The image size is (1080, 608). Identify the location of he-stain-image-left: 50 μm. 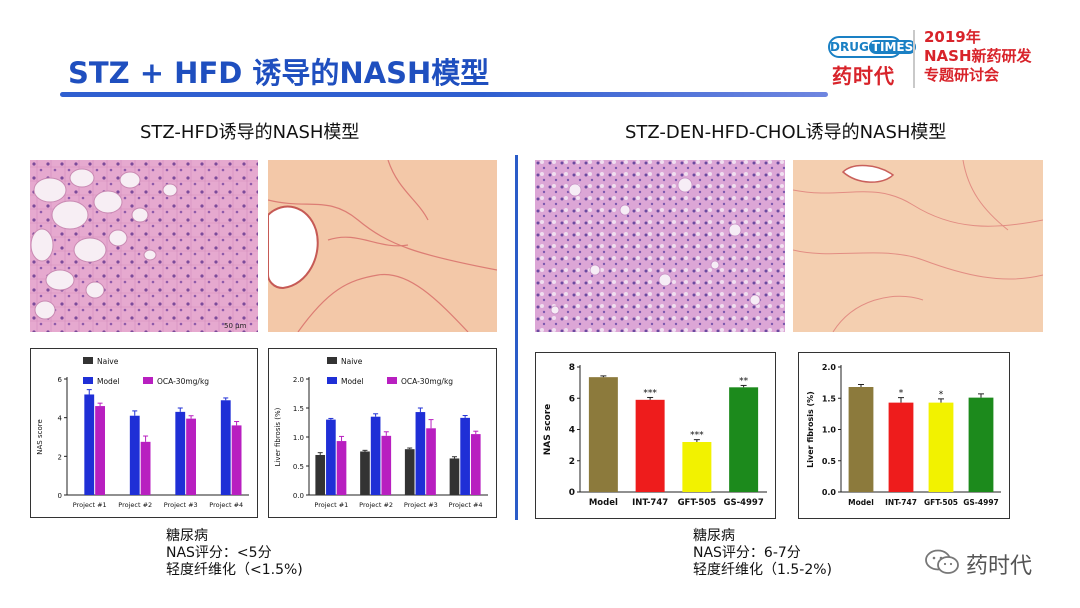
(144, 246).